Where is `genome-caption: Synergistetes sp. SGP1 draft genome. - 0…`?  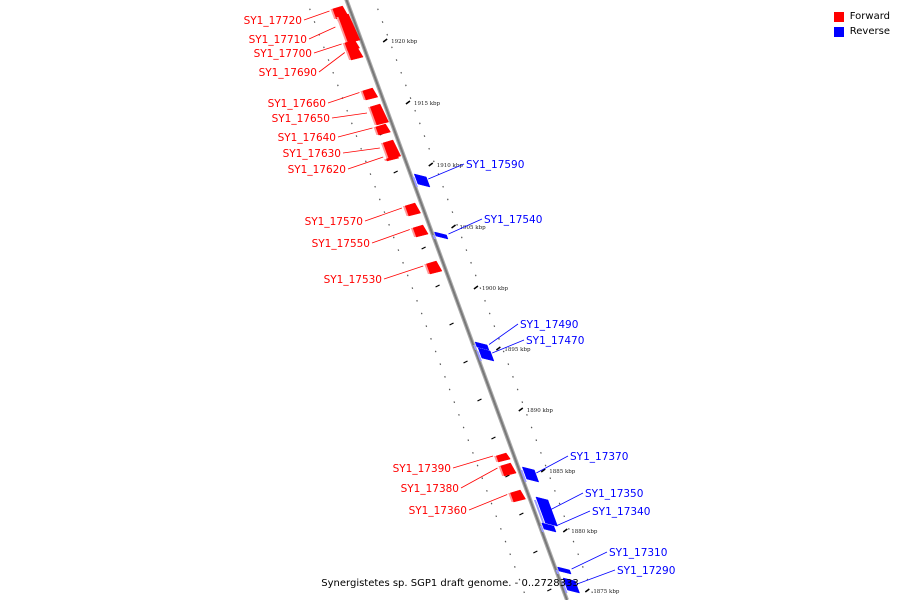 genome-caption: Synergistetes sp. SGP1 draft genome. - 0… is located at coordinates (450, 583).